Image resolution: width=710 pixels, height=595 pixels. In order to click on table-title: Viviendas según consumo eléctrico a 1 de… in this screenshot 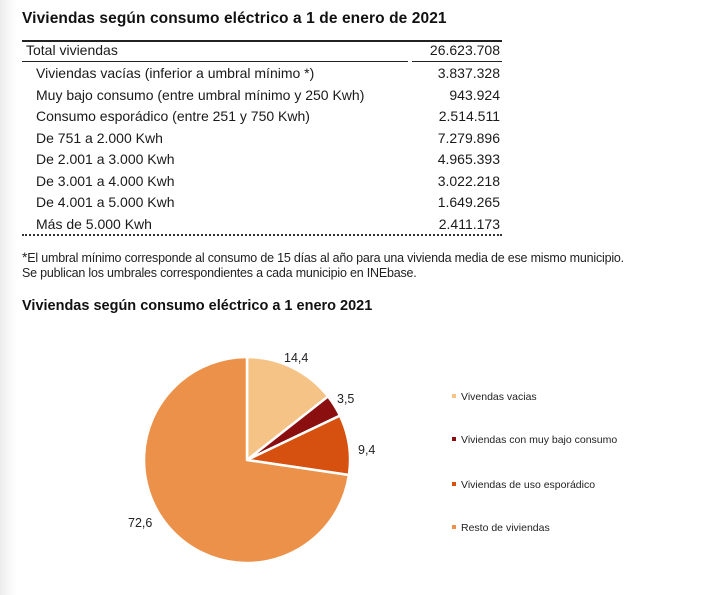, I will do `click(234, 18)`.